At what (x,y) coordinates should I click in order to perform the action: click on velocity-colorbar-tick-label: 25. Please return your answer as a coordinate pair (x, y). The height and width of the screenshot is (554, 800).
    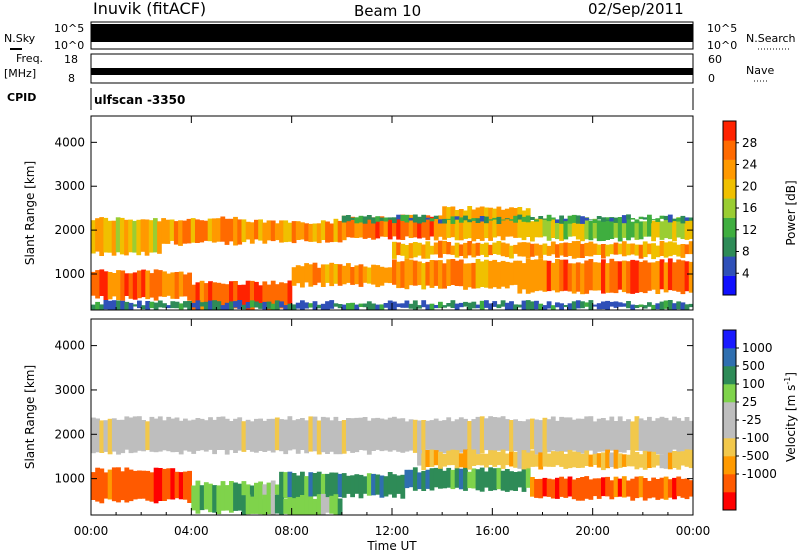
    Looking at the image, I should click on (749, 402).